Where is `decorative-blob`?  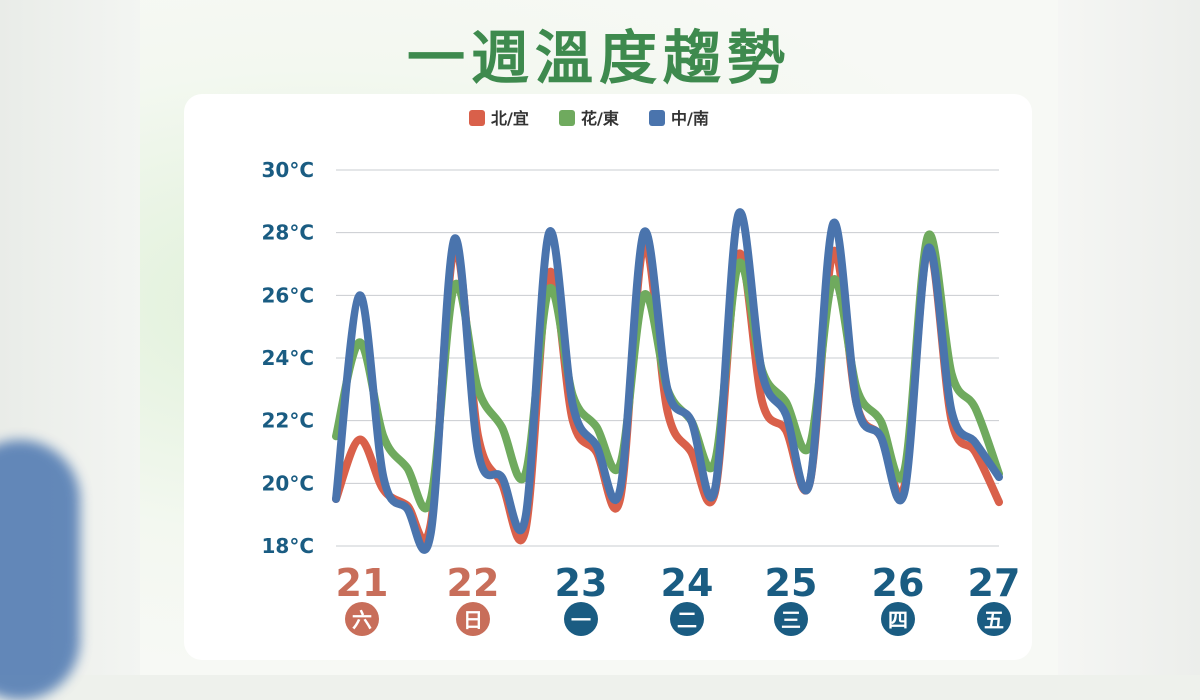
decorative-blob is located at coordinates (40, 570).